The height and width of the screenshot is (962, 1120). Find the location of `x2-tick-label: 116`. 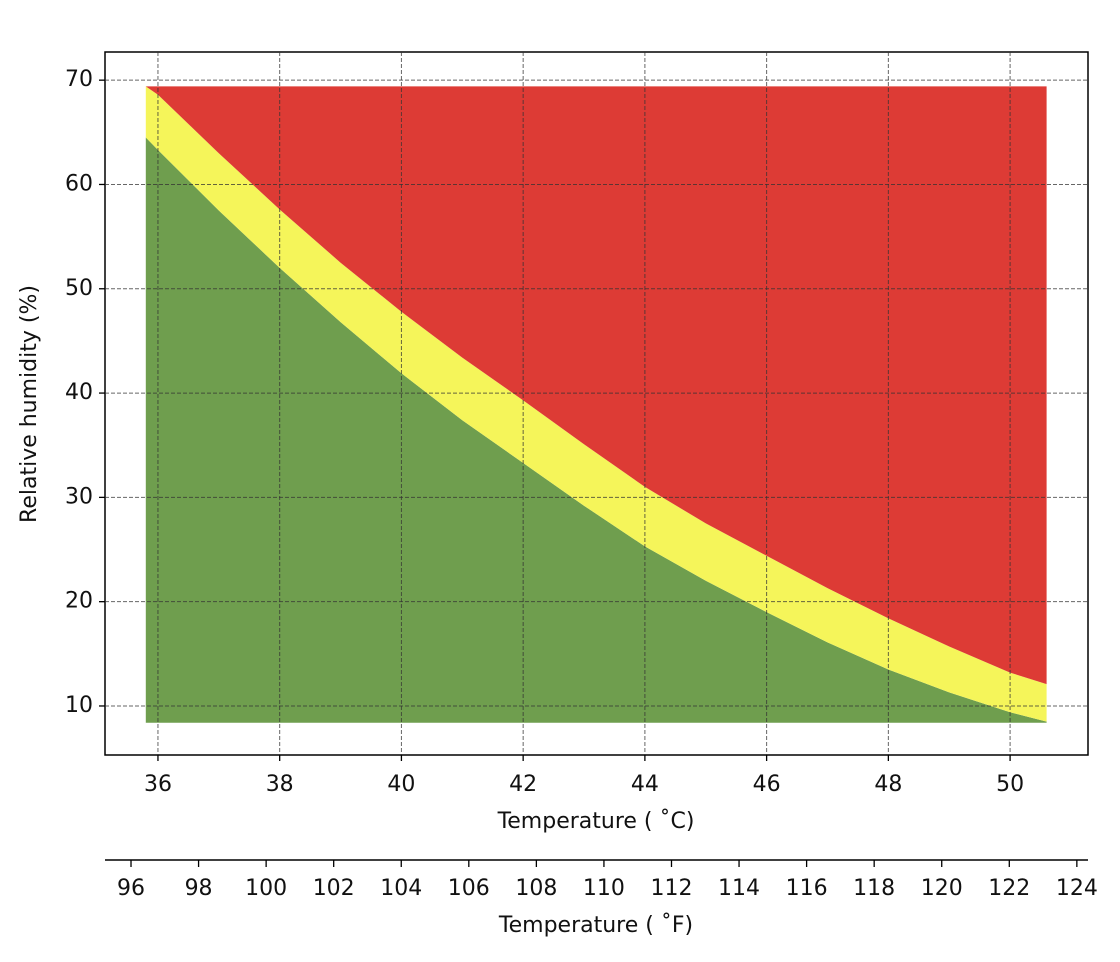

x2-tick-label: 116 is located at coordinates (807, 888).